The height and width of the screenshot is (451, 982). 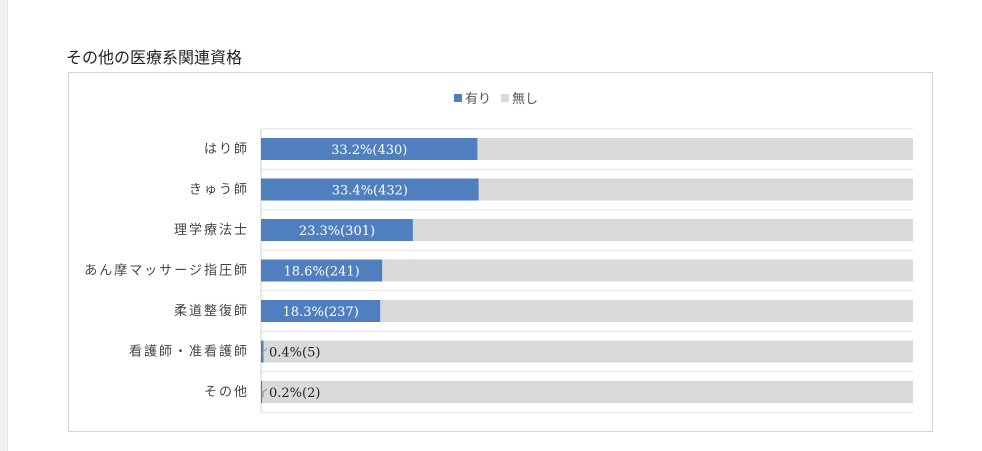 What do you see at coordinates (219, 190) in the screenshot?
I see `category-label: きゅう師` at bounding box center [219, 190].